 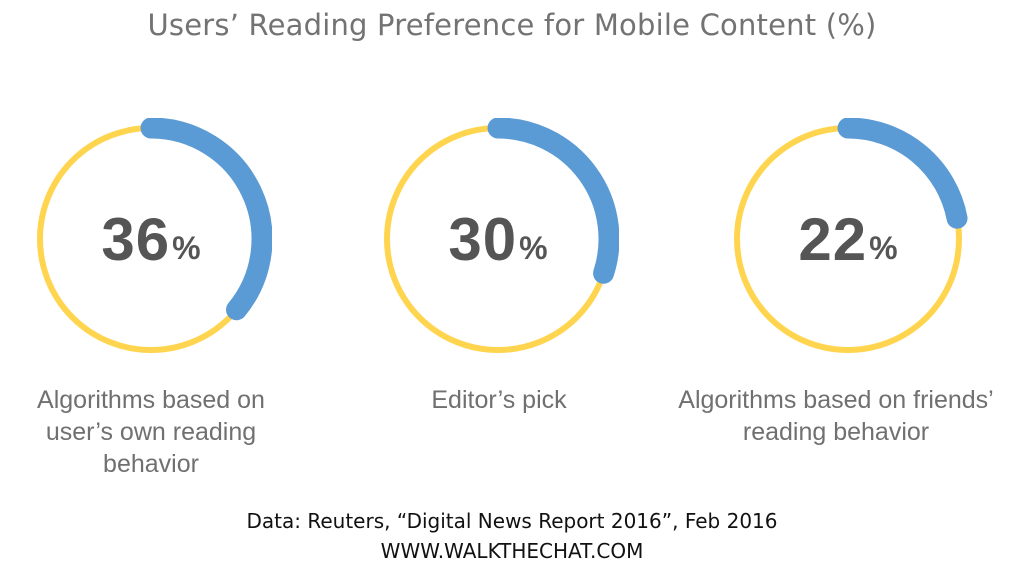 I want to click on donut-2-number: 30, so click(x=483, y=239).